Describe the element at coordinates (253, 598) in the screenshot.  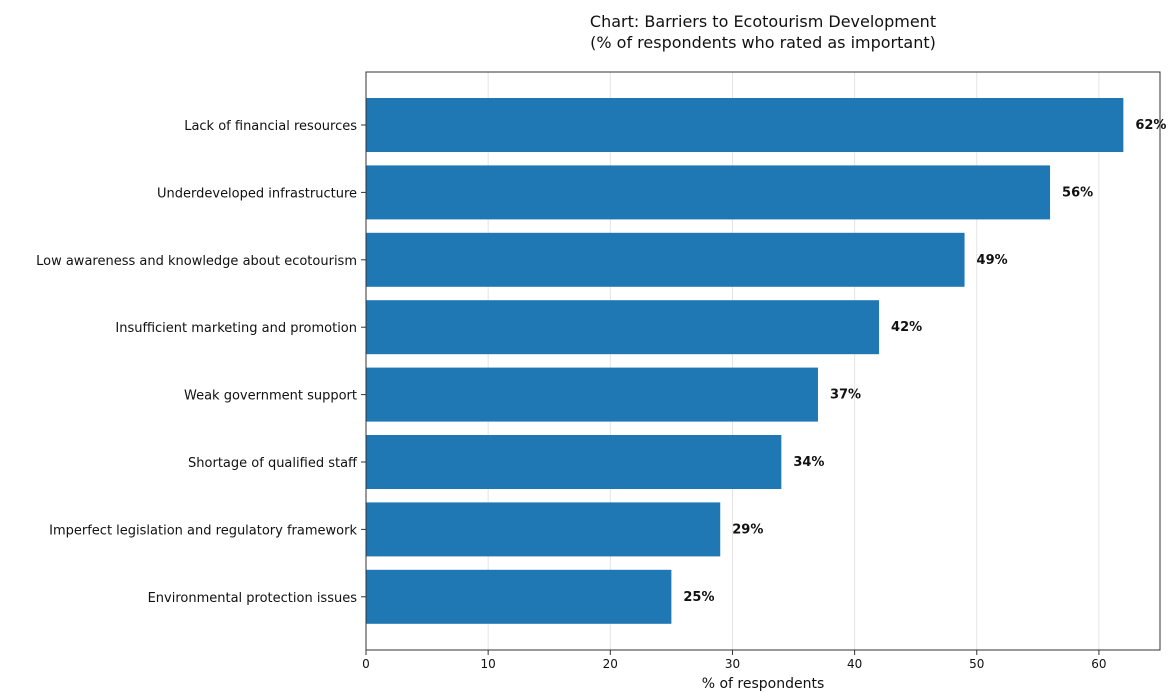
I see `category-label: Environmental protection issues` at that location.